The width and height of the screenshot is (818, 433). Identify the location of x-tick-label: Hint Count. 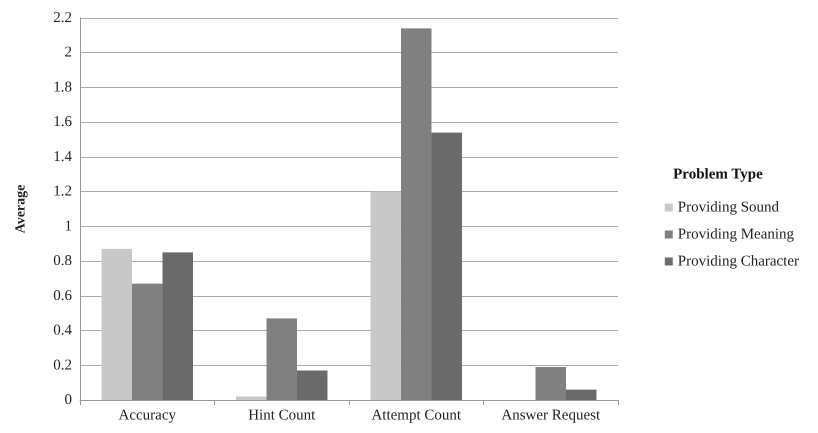
(282, 416).